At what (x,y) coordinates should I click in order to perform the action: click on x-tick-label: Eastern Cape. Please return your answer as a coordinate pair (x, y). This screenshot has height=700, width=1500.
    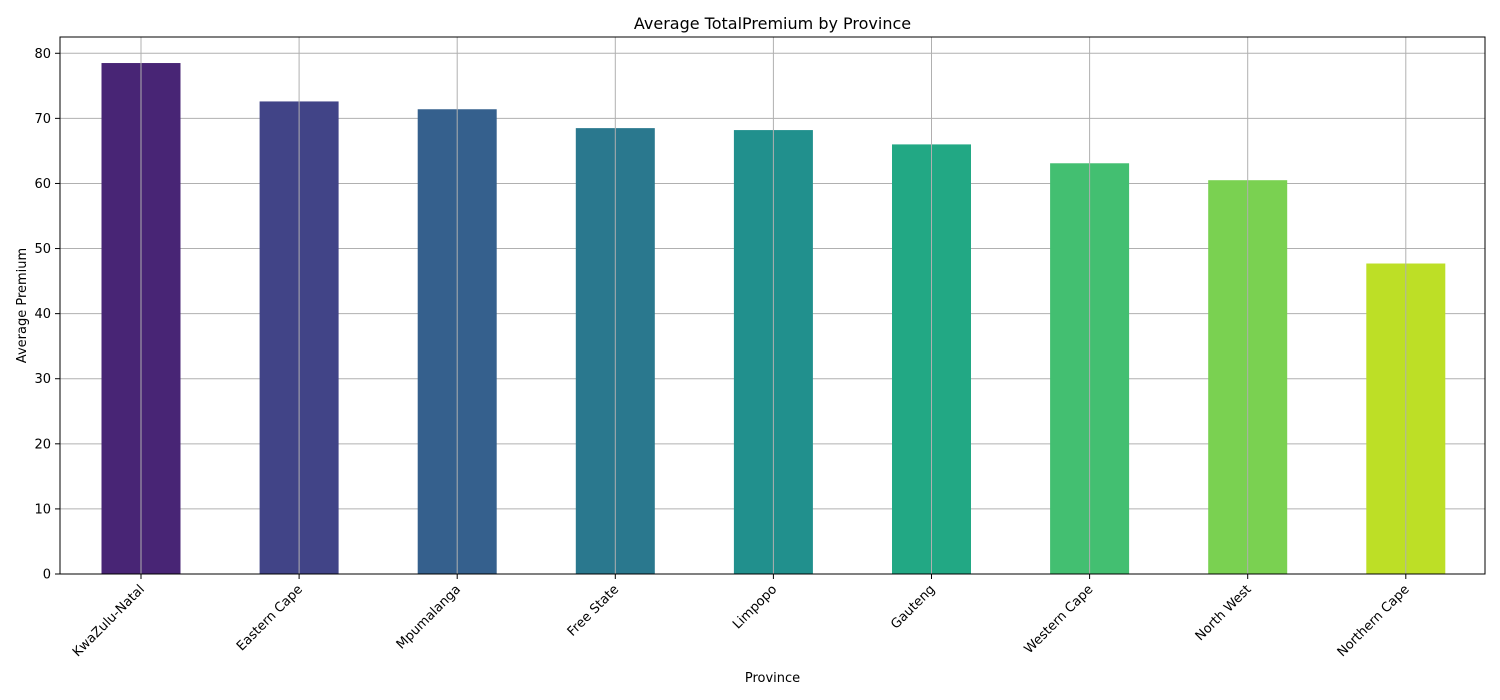
    Looking at the image, I should click on (270, 618).